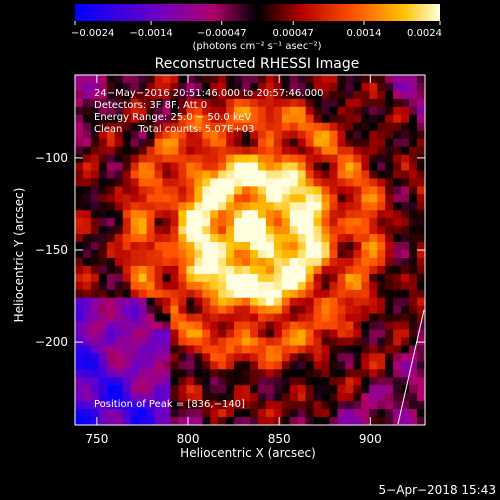 This screenshot has height=500, width=500. What do you see at coordinates (411, 367) in the screenshot?
I see `edge-line` at bounding box center [411, 367].